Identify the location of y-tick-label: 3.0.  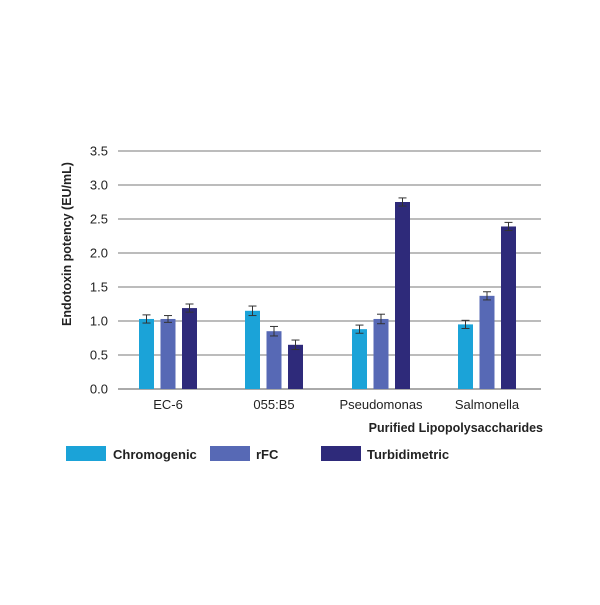
(99, 185).